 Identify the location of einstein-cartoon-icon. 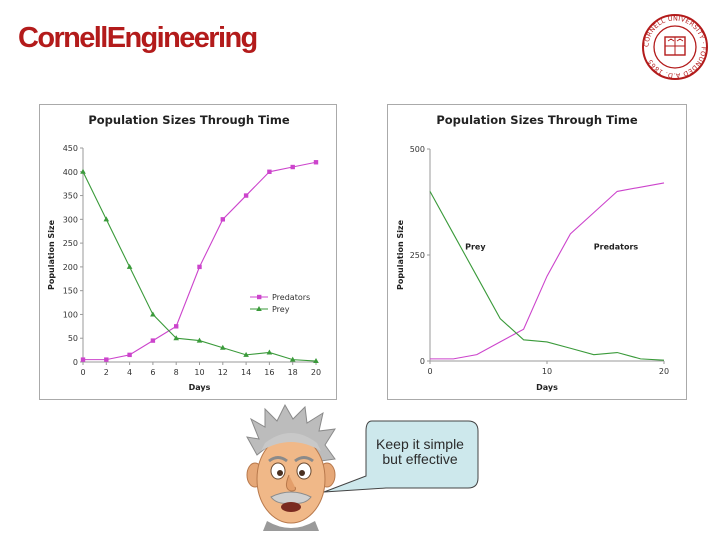
(291, 467).